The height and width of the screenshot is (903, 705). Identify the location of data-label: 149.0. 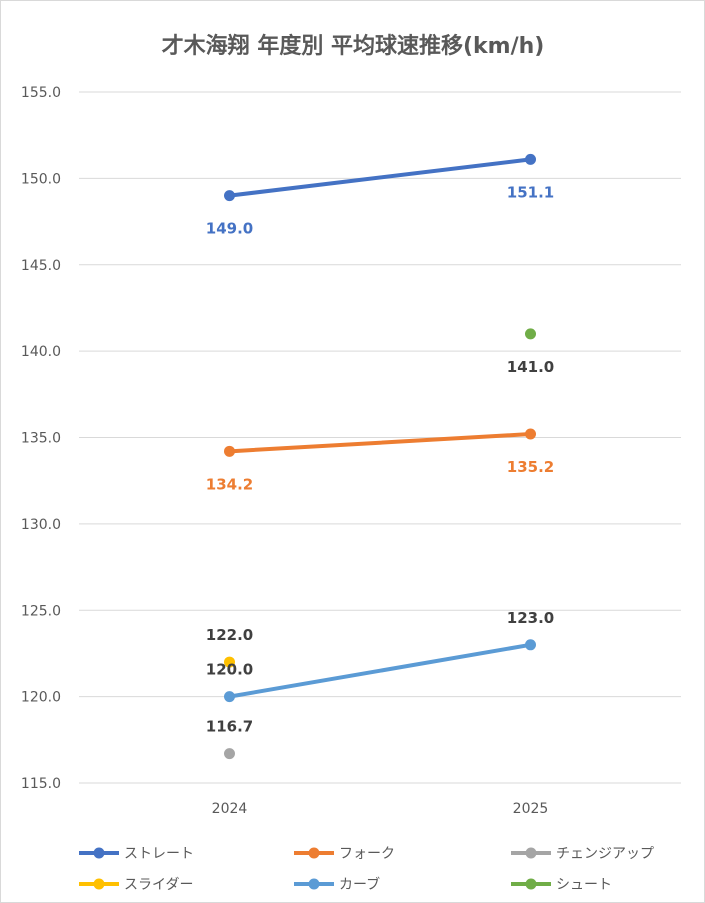
(229, 229).